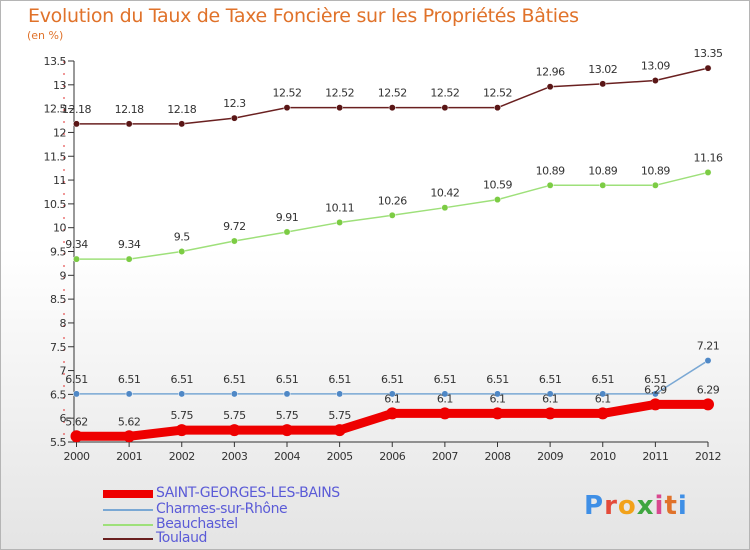  Describe the element at coordinates (708, 456) in the screenshot. I see `x-tick-label: 2012` at that location.